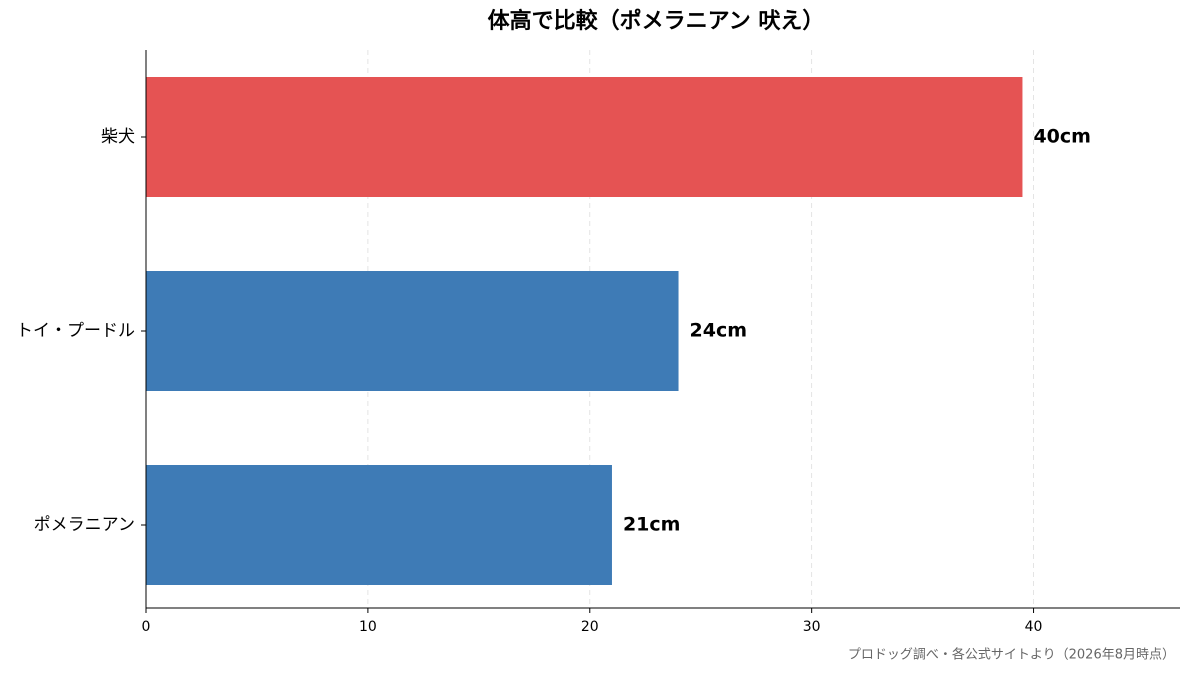  Describe the element at coordinates (812, 627) in the screenshot. I see `x-tick-label: 30` at that location.